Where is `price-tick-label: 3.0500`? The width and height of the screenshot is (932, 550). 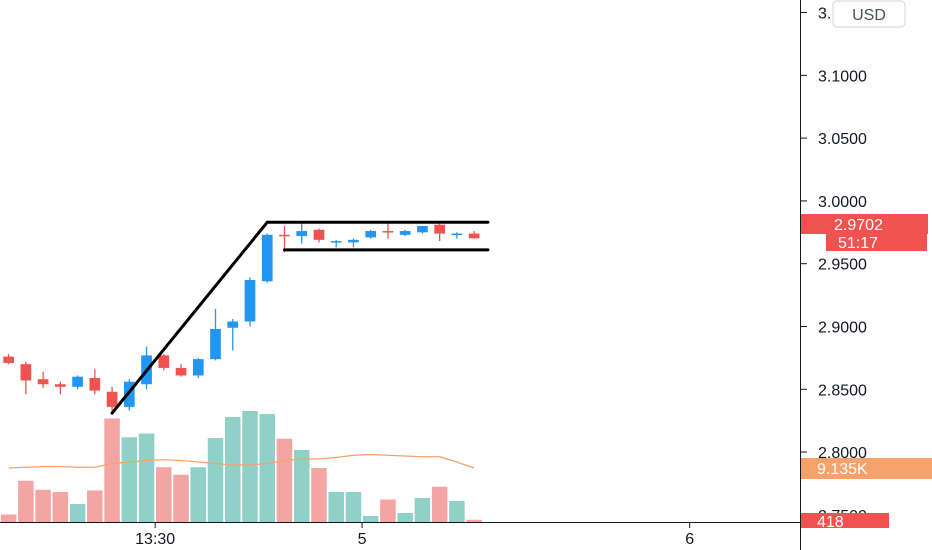
price-tick-label: 3.0500 is located at coordinates (842, 139).